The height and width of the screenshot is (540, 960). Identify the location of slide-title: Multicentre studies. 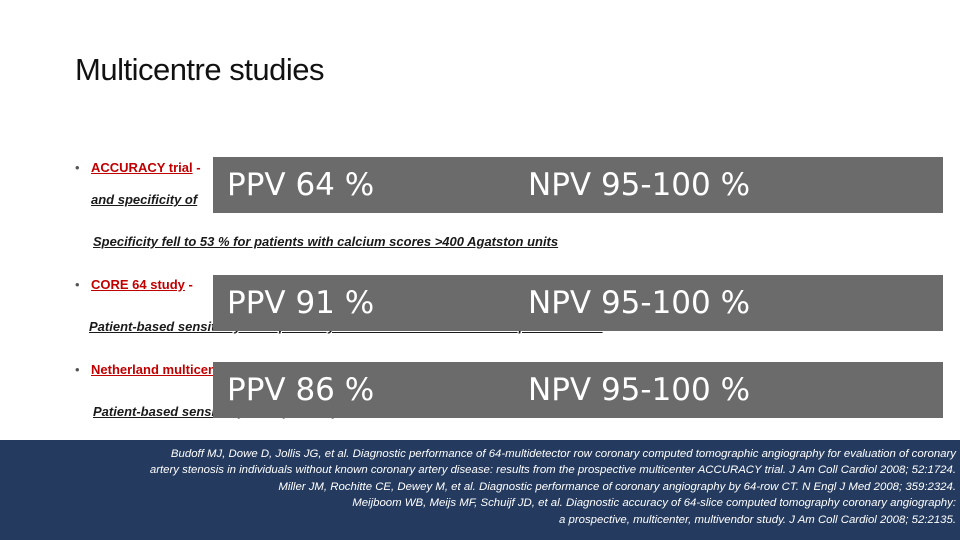
(199, 69).